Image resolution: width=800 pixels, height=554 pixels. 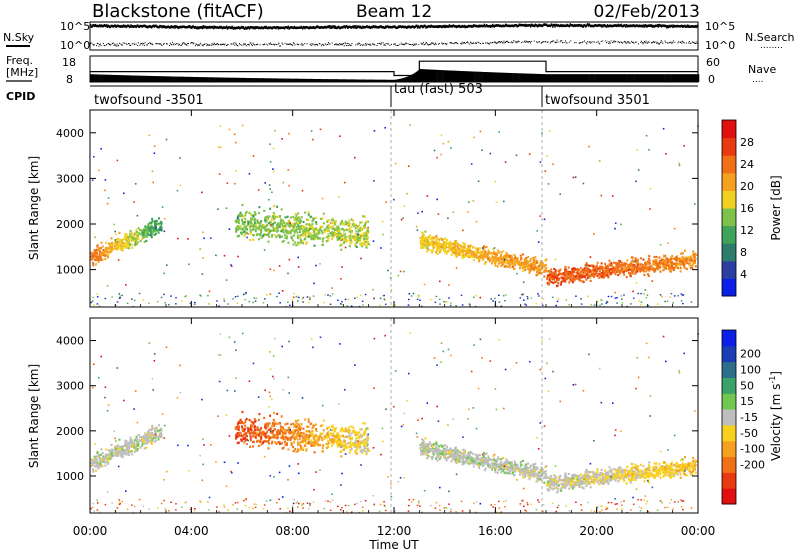 What do you see at coordinates (720, 45) in the screenshot?
I see `noise-ytick-bottom-right: 10^0` at bounding box center [720, 45].